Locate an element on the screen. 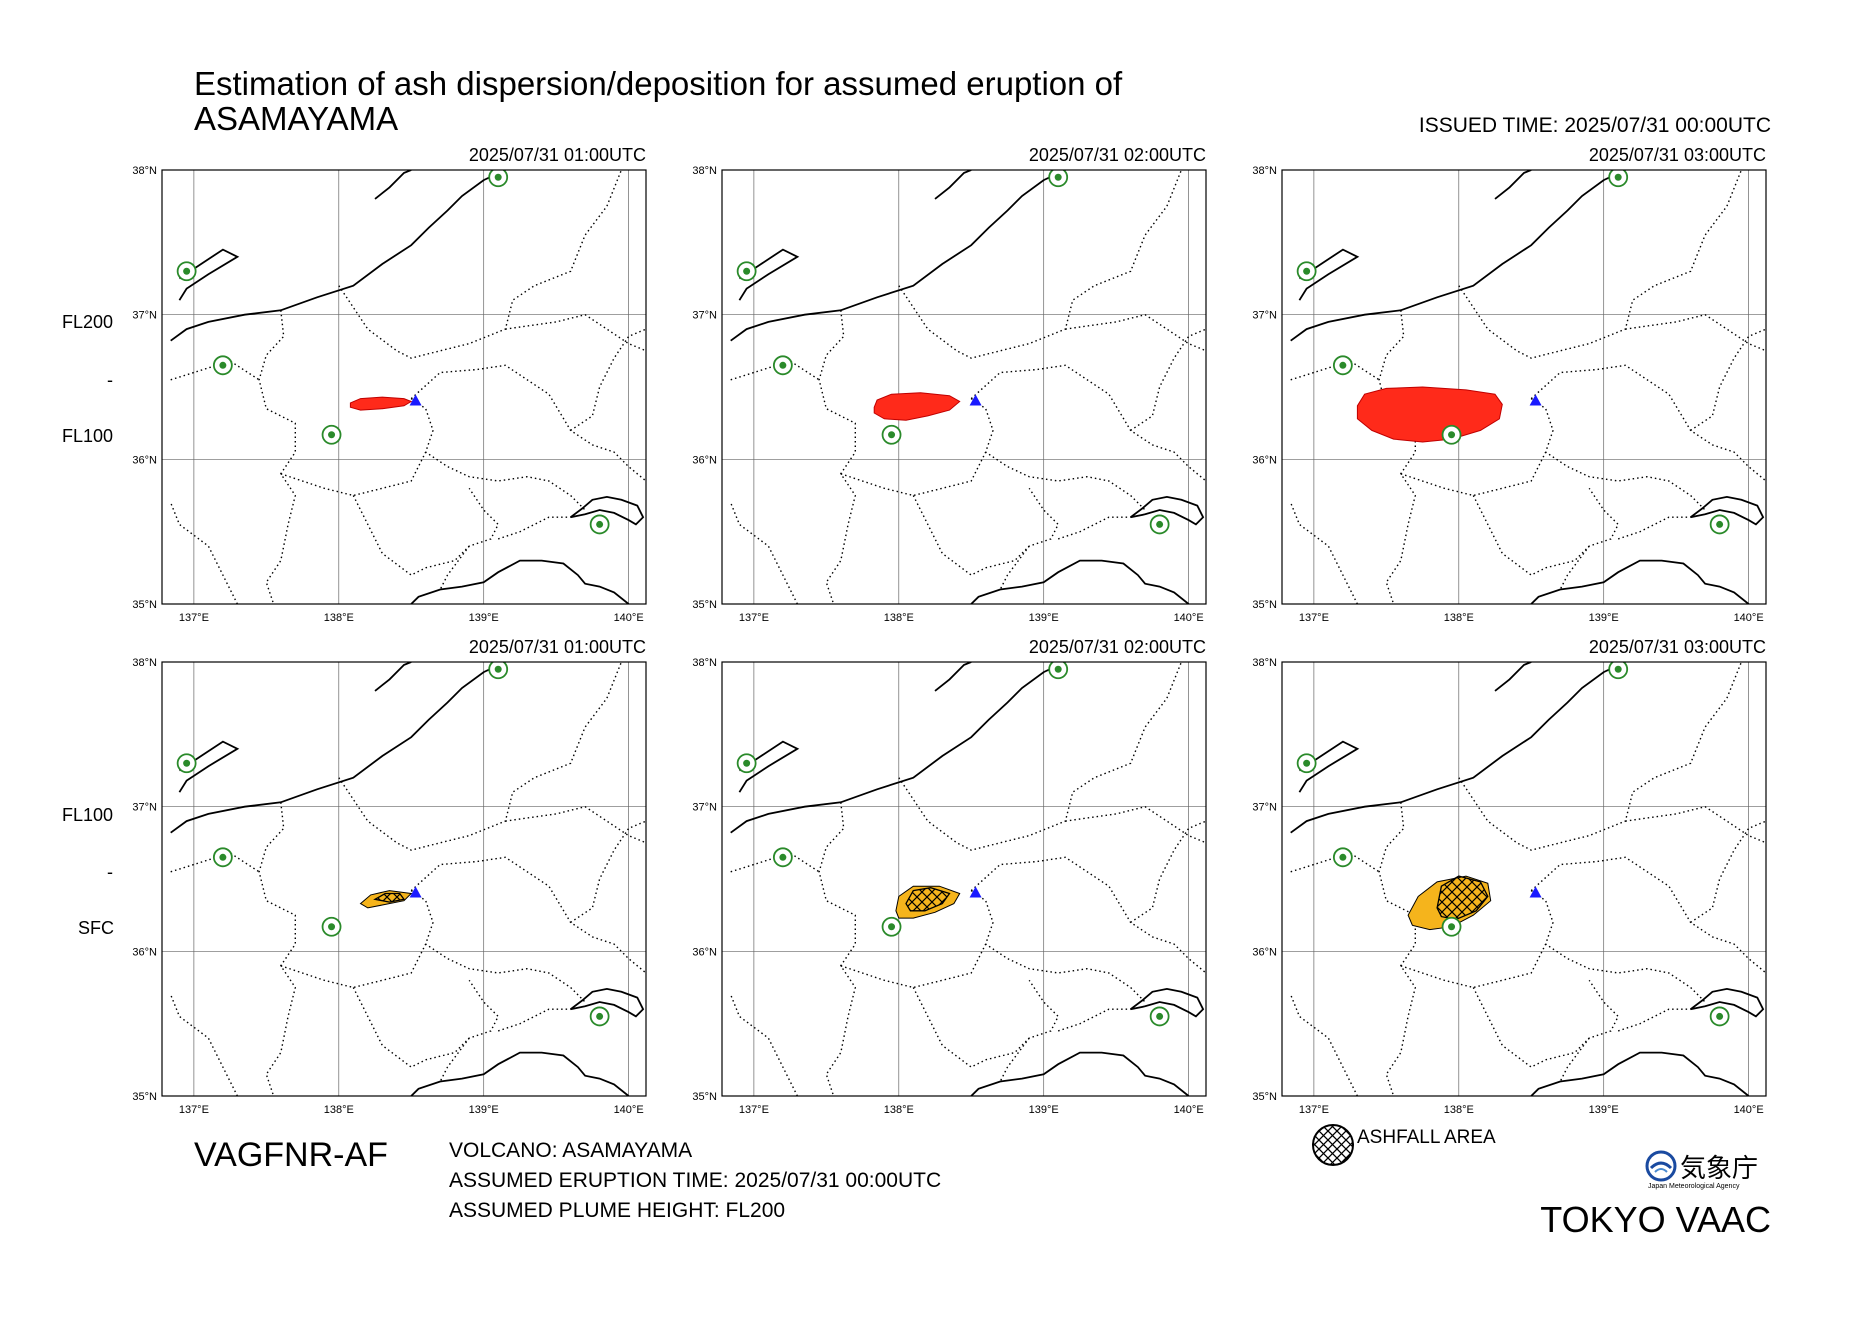  row2-label-bottom: SFC is located at coordinates (96, 928).